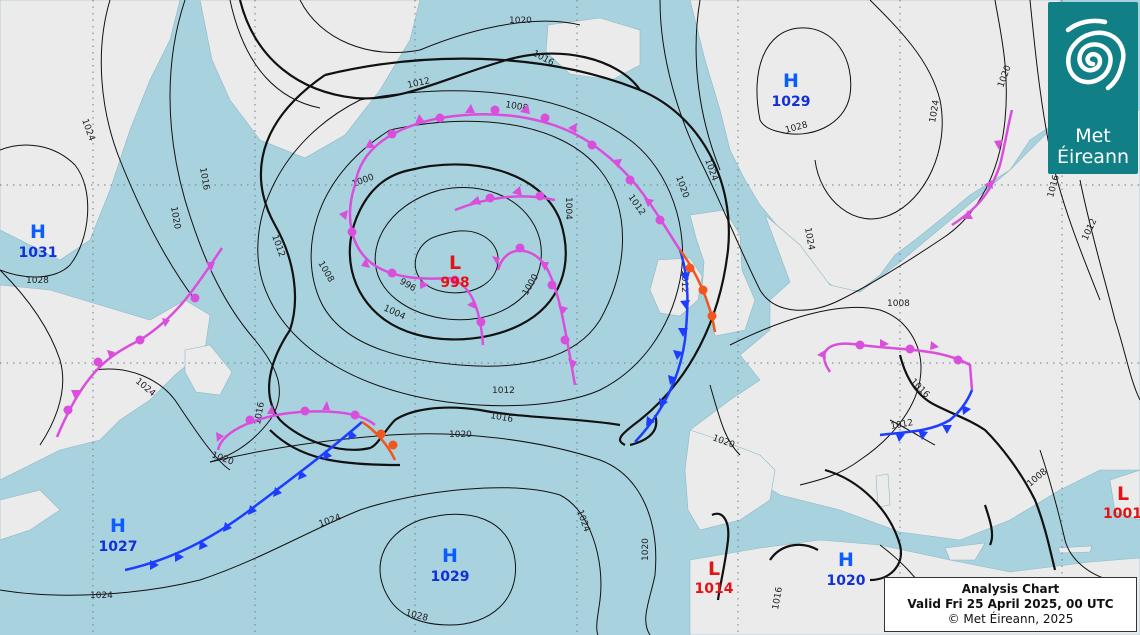  I want to click on pressure-value: 1027, so click(118, 547).